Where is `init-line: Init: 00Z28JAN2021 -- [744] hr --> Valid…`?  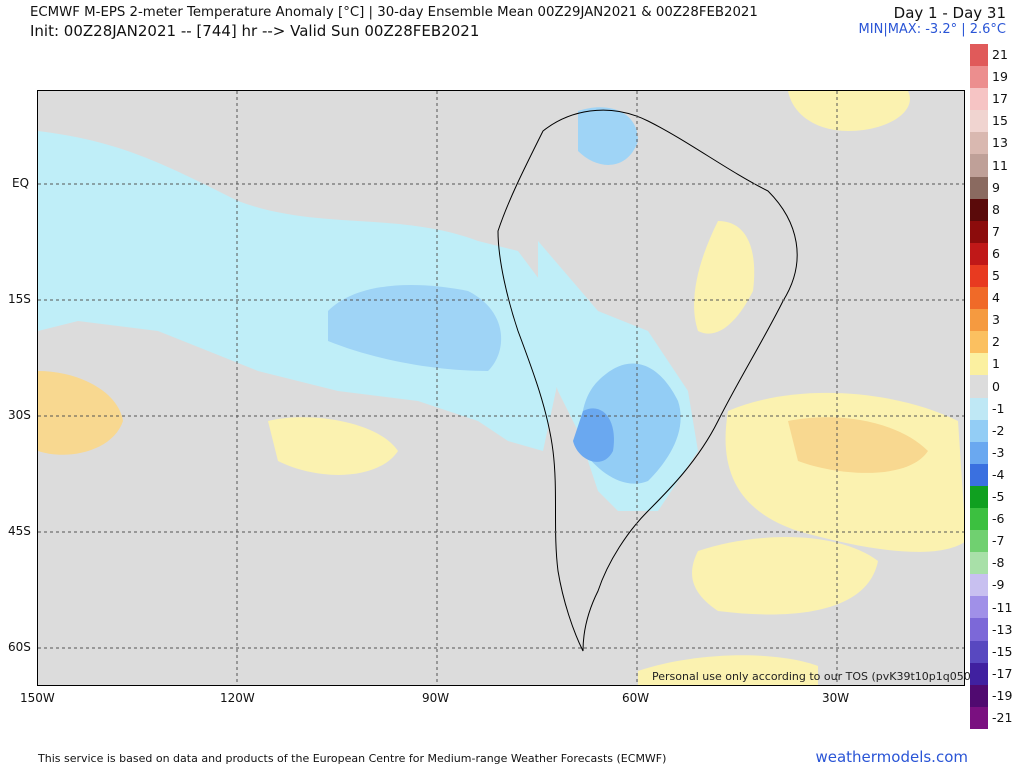
init-line: Init: 00Z28JAN2021 -- [744] hr --> Valid… is located at coordinates (255, 31).